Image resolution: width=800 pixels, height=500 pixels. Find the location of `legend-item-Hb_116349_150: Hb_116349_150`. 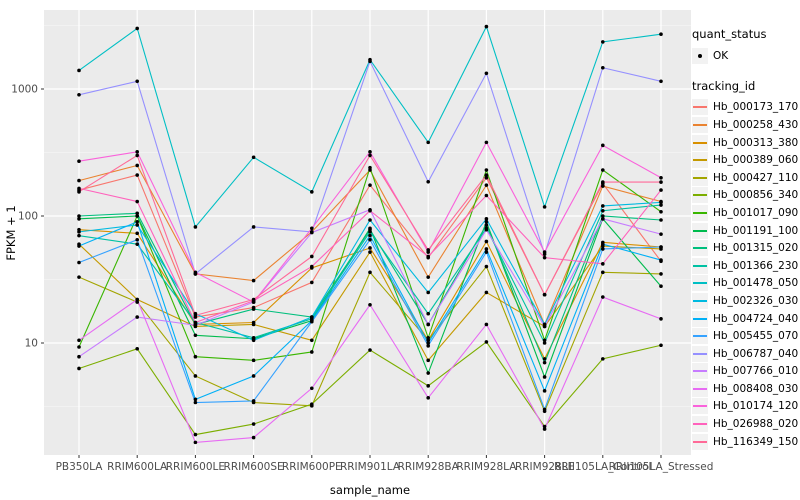

legend-item-Hb_116349_150: Hb_116349_150 is located at coordinates (746, 442).